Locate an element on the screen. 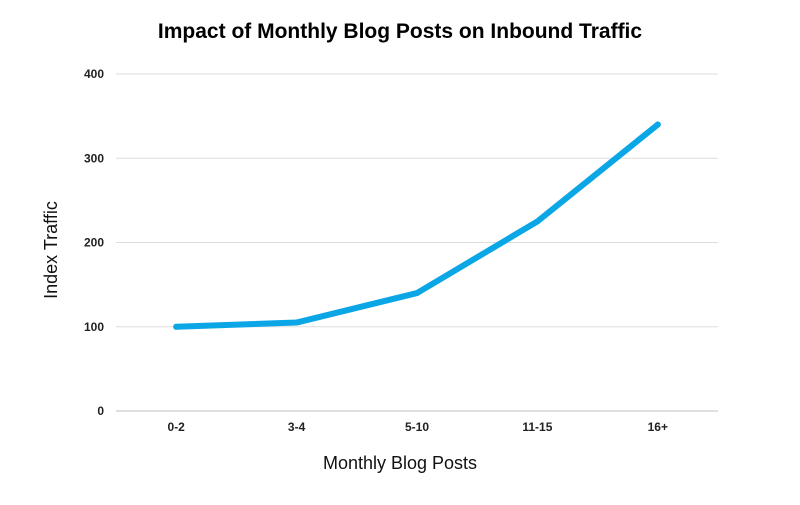 The height and width of the screenshot is (505, 800). x-tick-label: 11-15 is located at coordinates (537, 427).